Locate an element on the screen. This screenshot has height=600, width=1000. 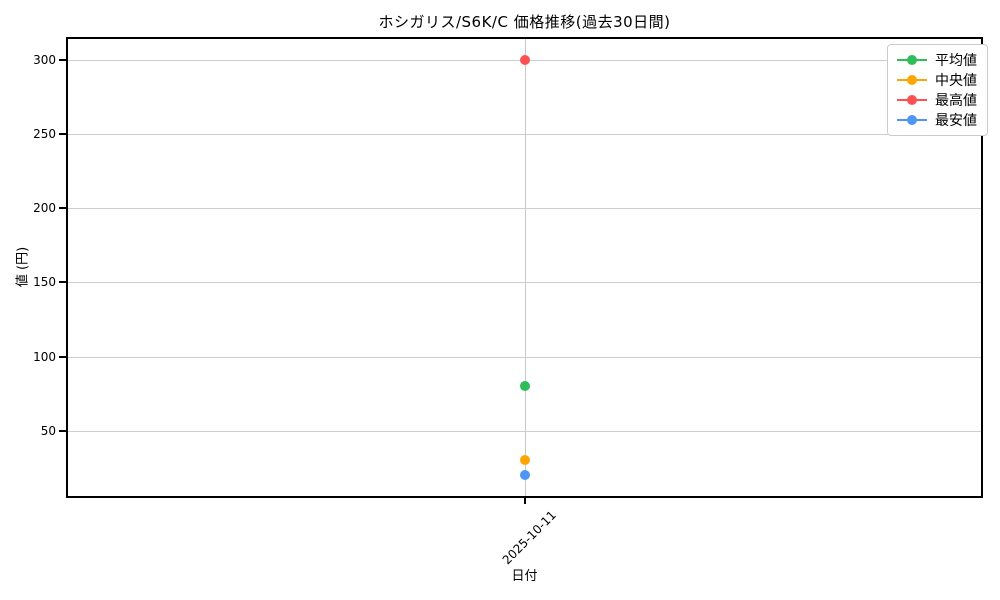
x-axis-label: 日付 is located at coordinates (524, 576).